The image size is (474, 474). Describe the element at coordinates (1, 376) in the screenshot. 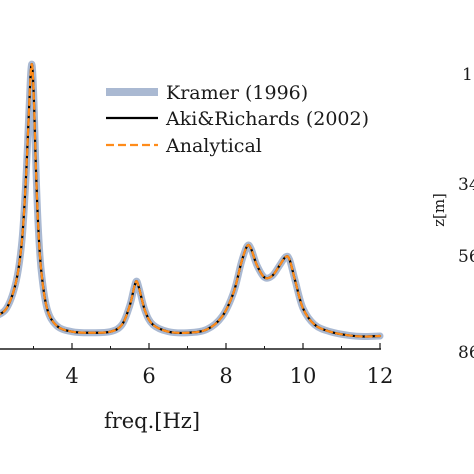

I see `x-tick-label-2: 2` at that location.